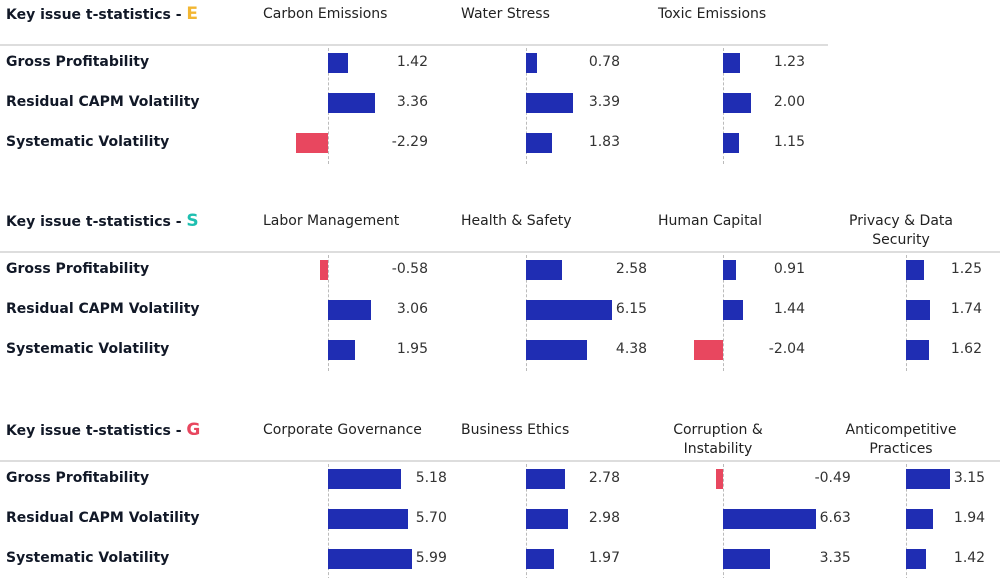 Image resolution: width=1000 pixels, height=578 pixels. I want to click on column-header: Water Stress, so click(505, 14).